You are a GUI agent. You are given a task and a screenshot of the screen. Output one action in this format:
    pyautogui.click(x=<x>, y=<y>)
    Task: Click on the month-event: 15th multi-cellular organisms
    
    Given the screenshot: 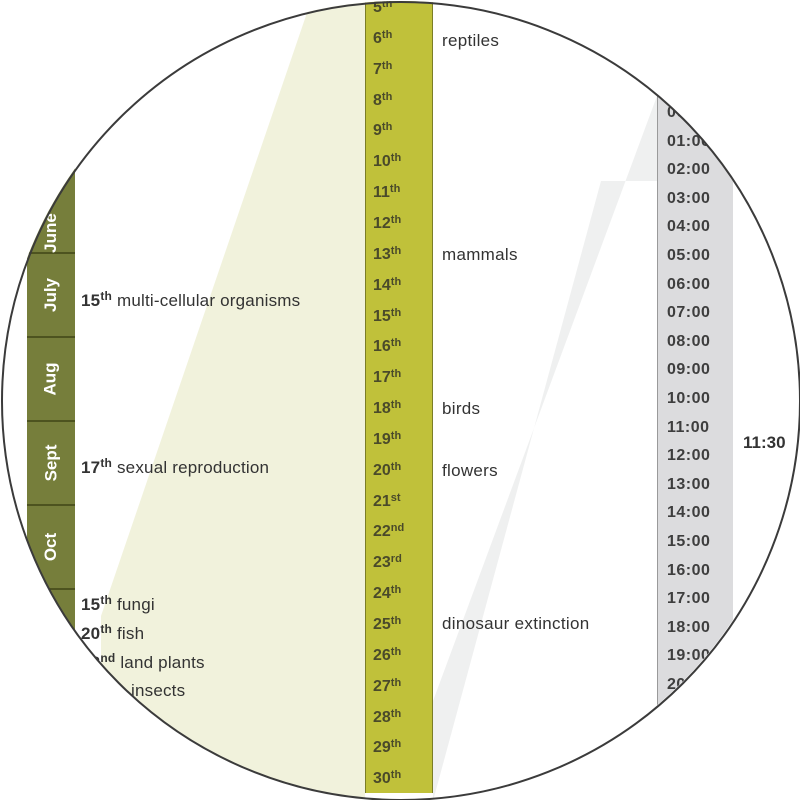 What is the action you would take?
    pyautogui.click(x=190, y=300)
    